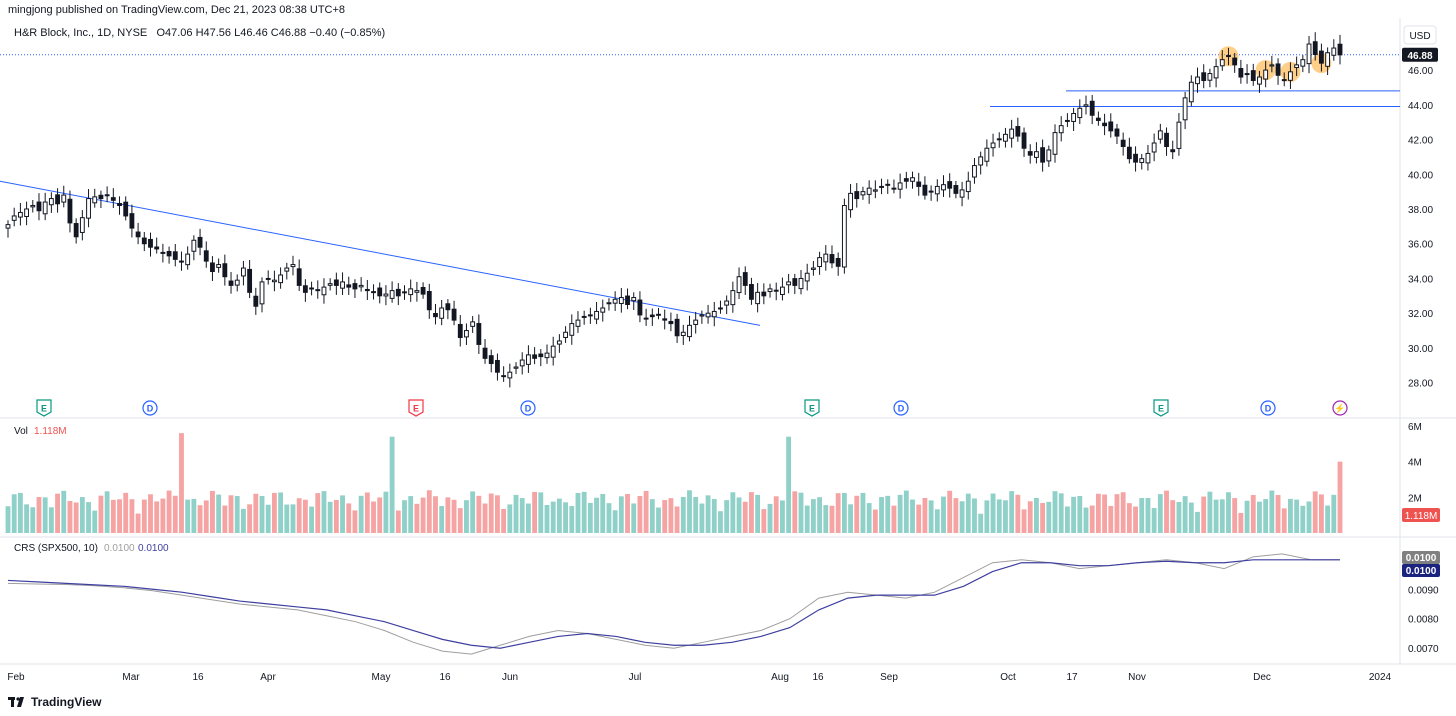  I want to click on trend-line, so click(380, 253).